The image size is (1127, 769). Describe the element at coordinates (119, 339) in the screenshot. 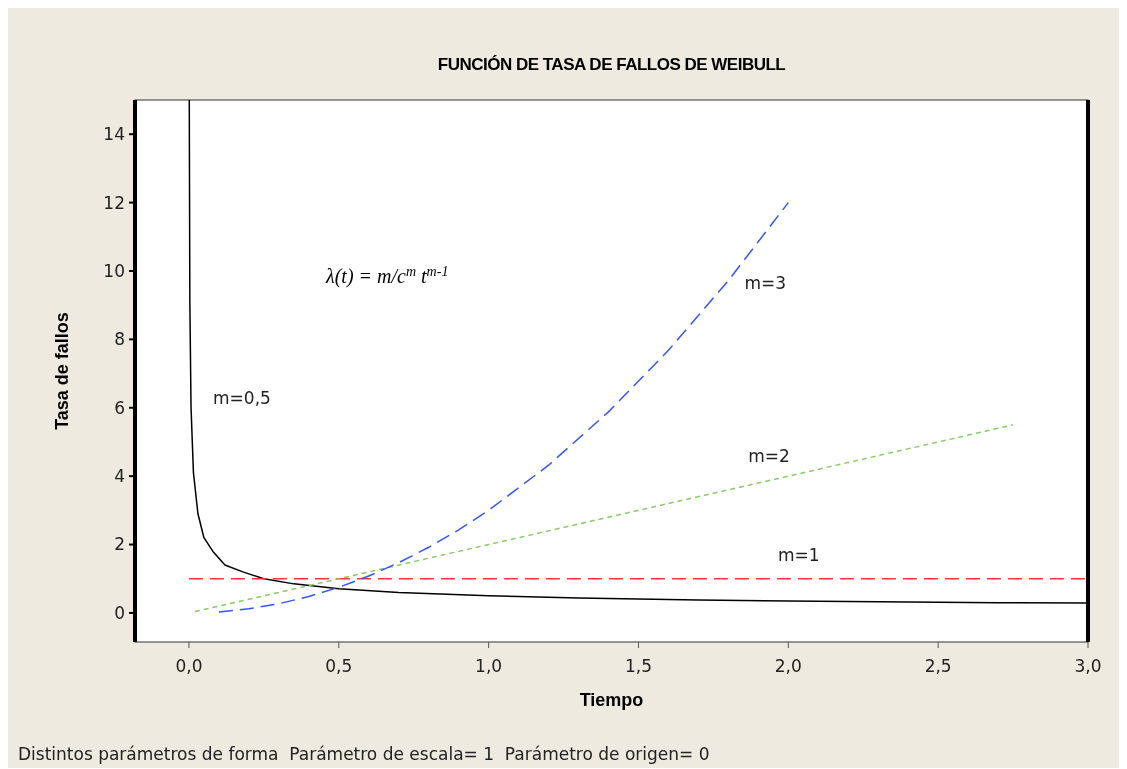

I see `y-tick-label: 8` at that location.